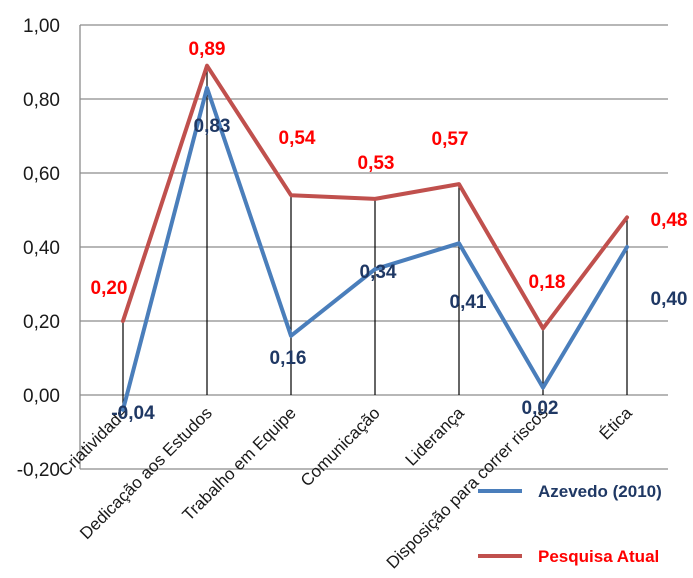 The image size is (693, 578). What do you see at coordinates (212, 126) in the screenshot?
I see `data-label: 0,83` at bounding box center [212, 126].